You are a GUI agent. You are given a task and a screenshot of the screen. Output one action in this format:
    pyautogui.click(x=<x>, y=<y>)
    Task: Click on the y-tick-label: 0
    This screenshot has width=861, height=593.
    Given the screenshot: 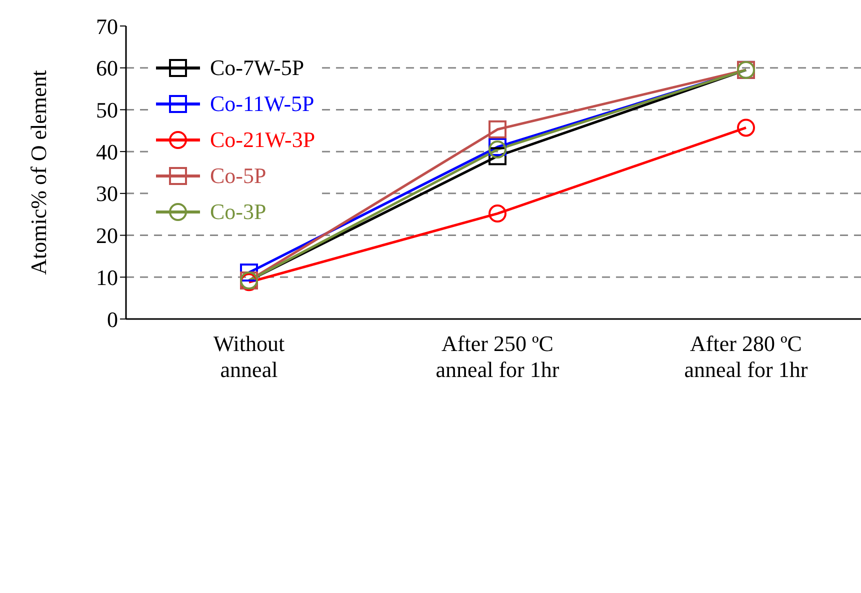 What is the action you would take?
    pyautogui.click(x=112, y=319)
    